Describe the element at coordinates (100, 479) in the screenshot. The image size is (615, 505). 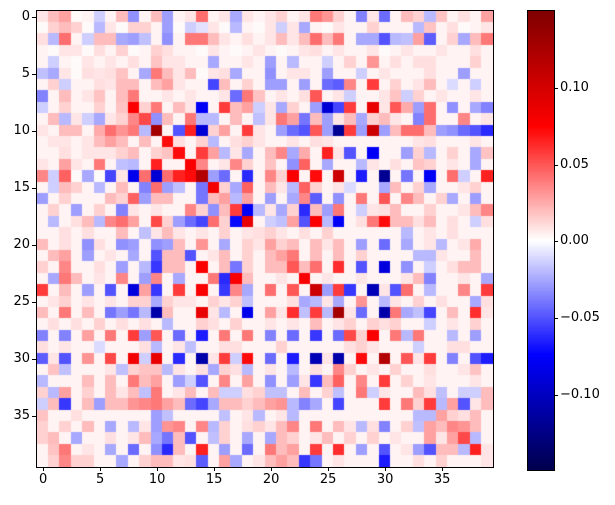
I see `x-axis-tick-label: 5` at that location.